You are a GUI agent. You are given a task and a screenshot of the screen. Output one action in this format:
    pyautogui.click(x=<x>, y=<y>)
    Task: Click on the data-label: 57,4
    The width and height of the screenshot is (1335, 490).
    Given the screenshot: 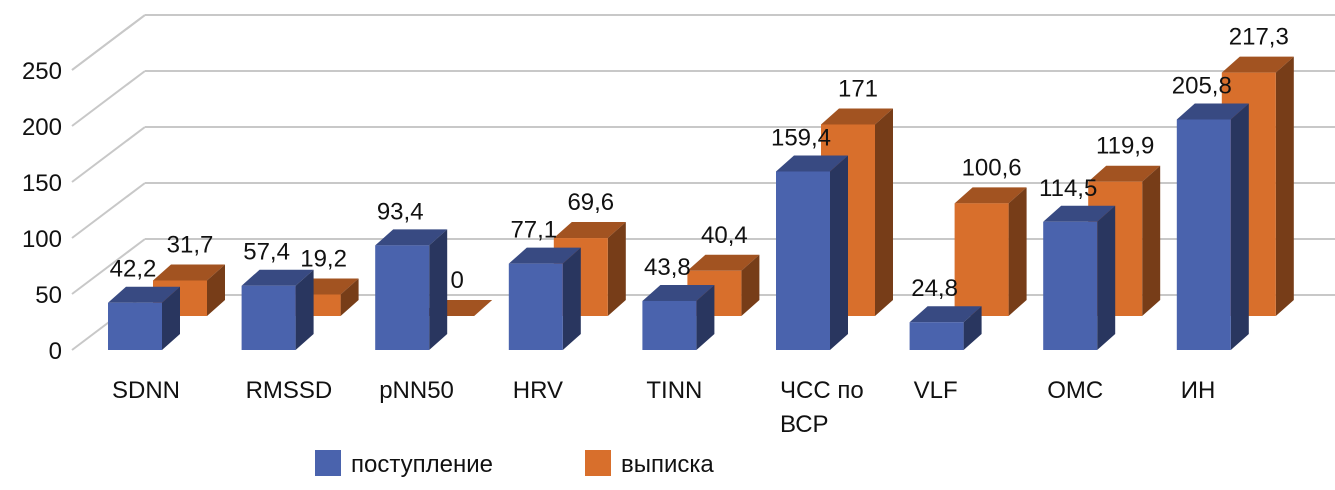 What is the action you would take?
    pyautogui.click(x=266, y=252)
    